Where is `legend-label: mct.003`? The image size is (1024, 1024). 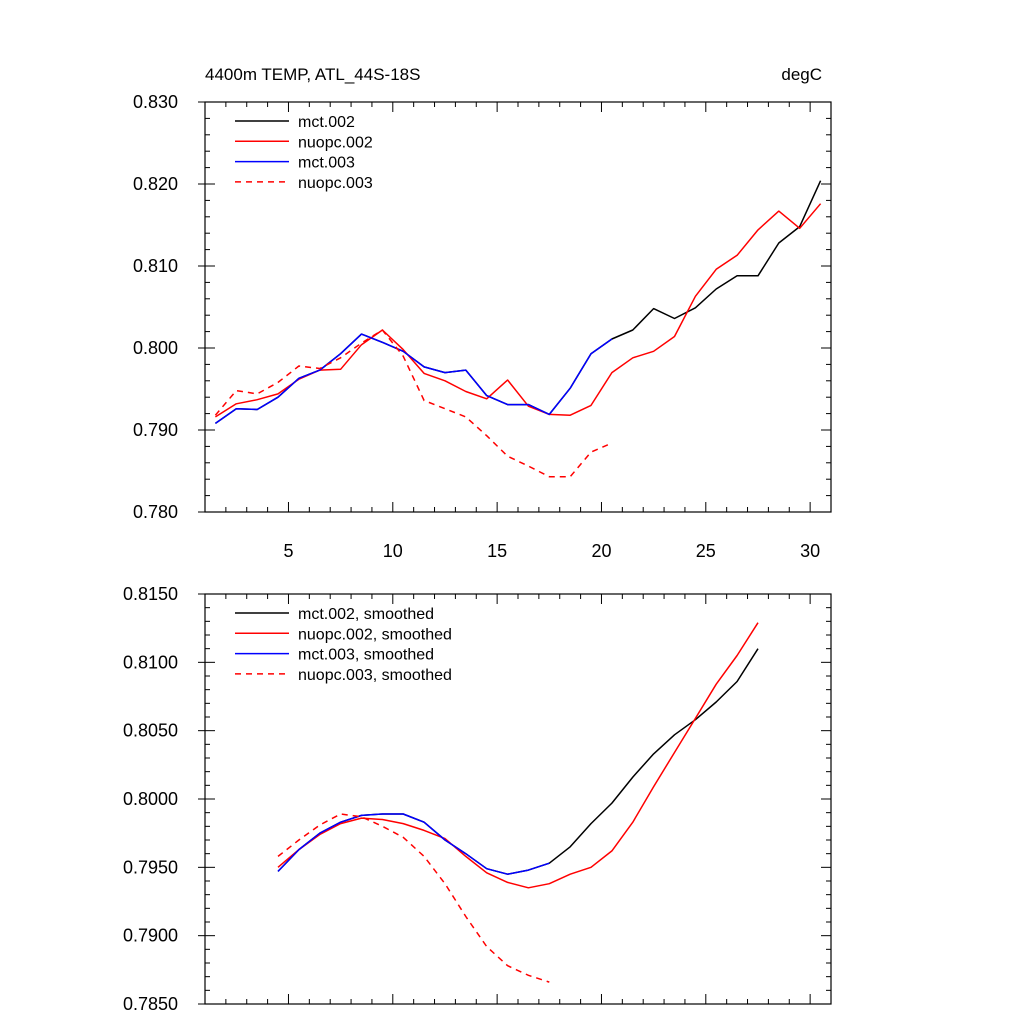 legend-label: mct.003 is located at coordinates (326, 163).